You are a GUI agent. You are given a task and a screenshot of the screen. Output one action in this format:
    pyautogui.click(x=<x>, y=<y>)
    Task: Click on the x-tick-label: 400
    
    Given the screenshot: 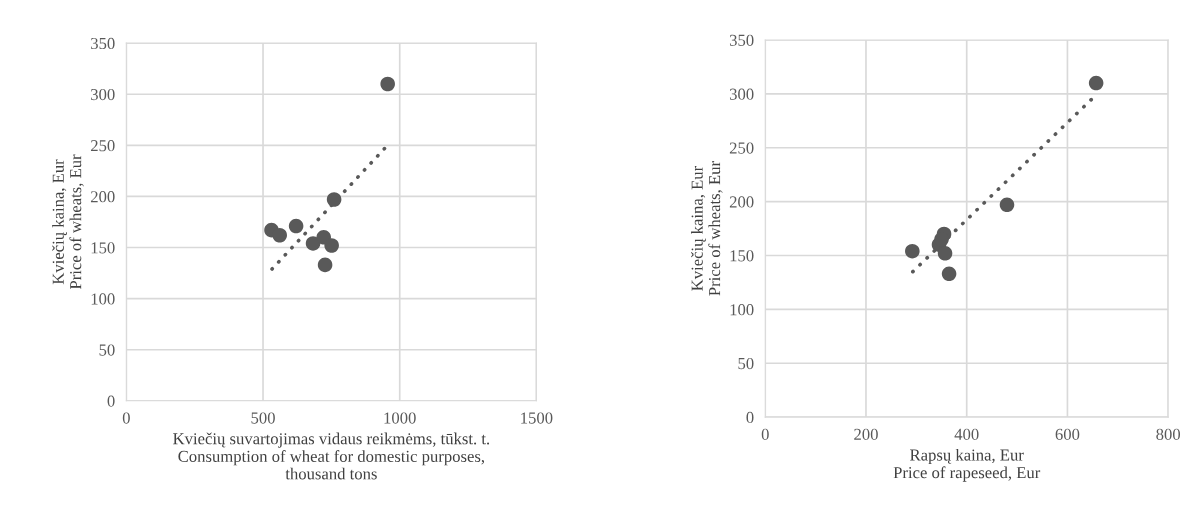 What is the action you would take?
    pyautogui.click(x=966, y=434)
    